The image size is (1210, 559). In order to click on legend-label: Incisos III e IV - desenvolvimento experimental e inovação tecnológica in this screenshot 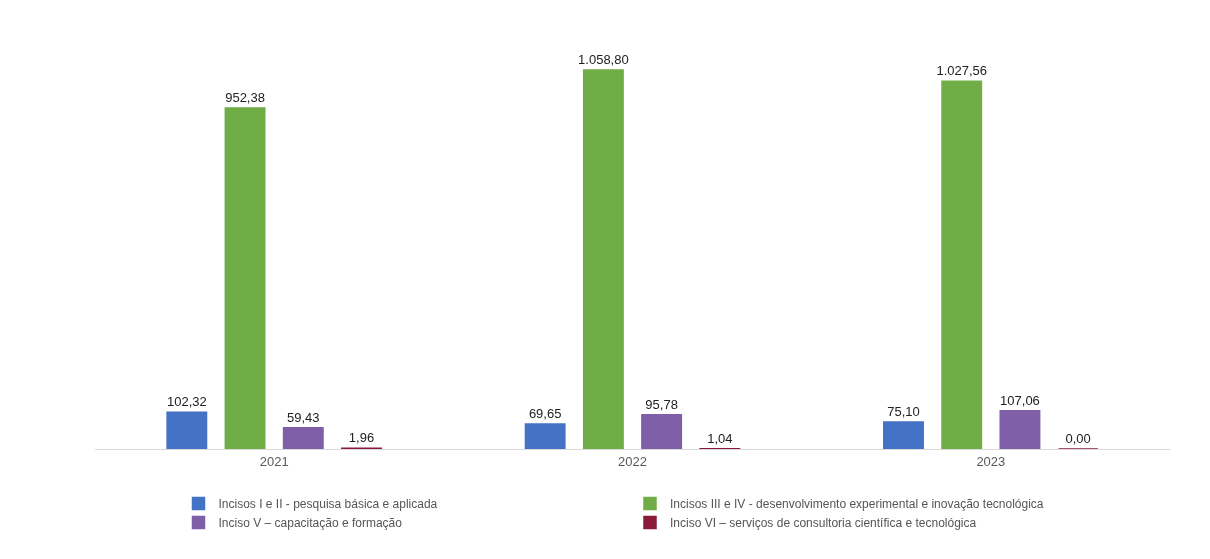, I will do `click(857, 504)`.